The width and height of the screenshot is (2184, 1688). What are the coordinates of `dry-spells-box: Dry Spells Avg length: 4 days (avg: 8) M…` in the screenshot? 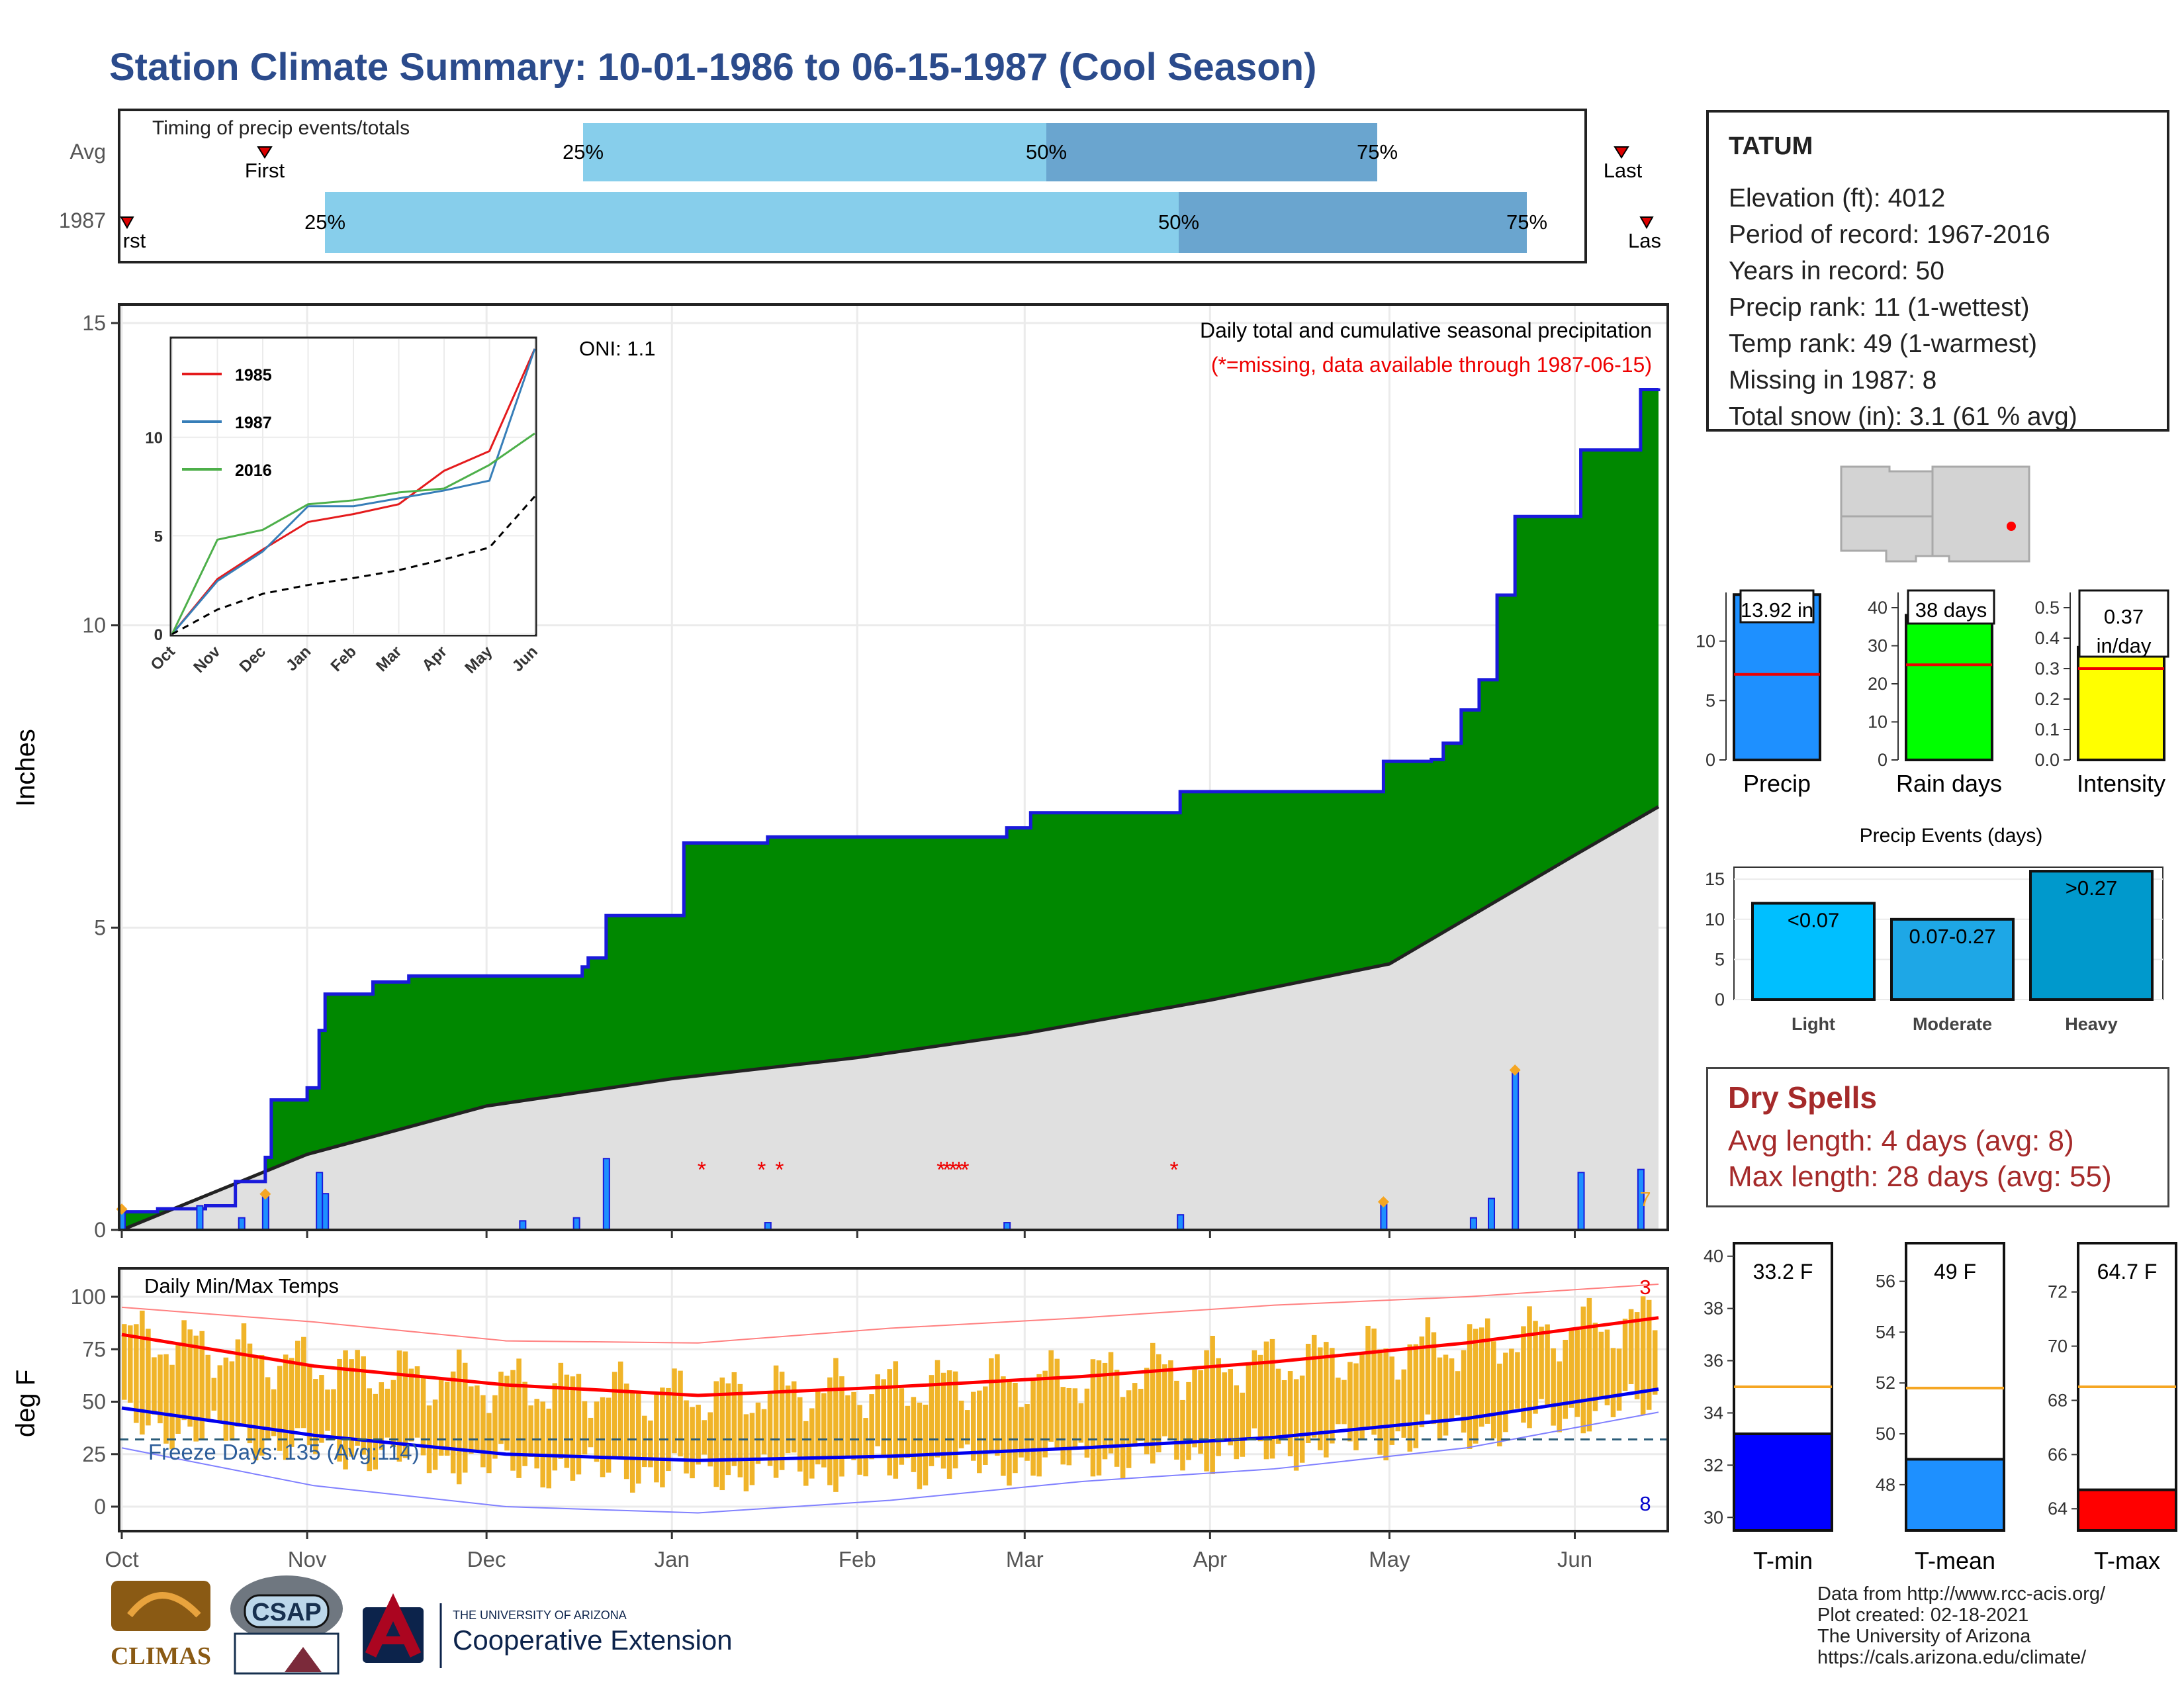 It's located at (1937, 1137).